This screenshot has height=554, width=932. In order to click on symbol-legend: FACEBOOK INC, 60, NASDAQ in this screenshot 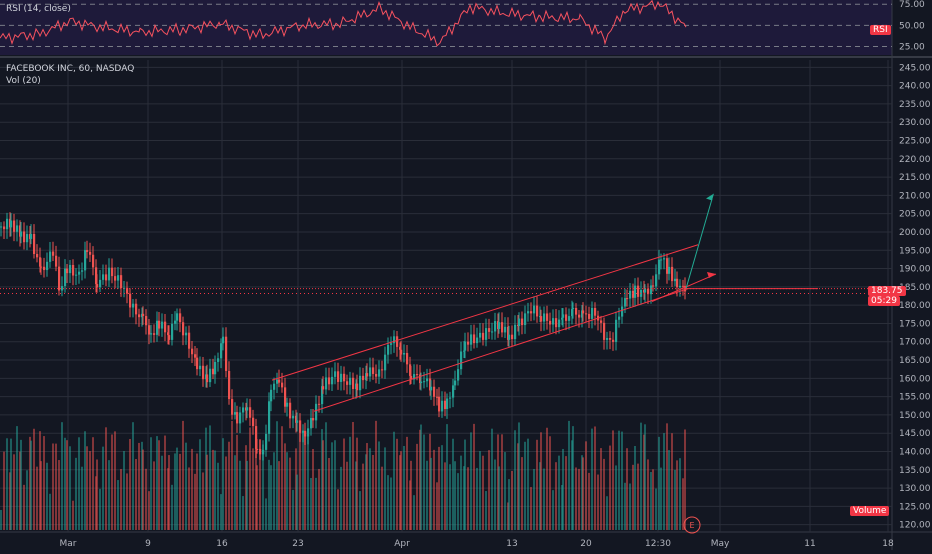, I will do `click(70, 69)`.